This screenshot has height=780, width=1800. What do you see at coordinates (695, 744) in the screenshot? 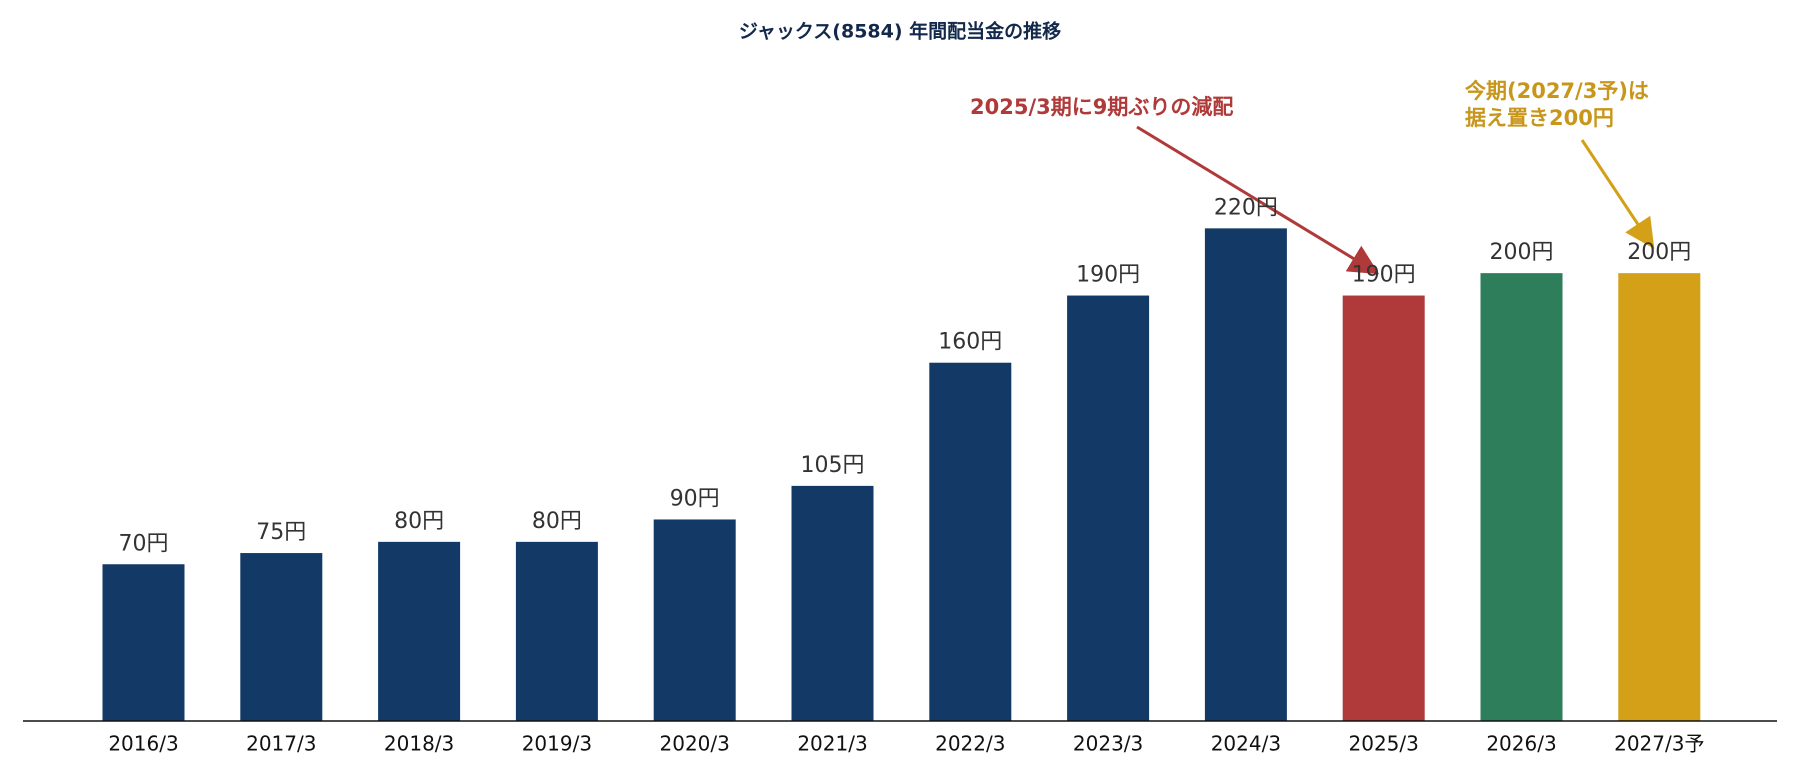
I see `x-tick-label: 2020/3` at bounding box center [695, 744].